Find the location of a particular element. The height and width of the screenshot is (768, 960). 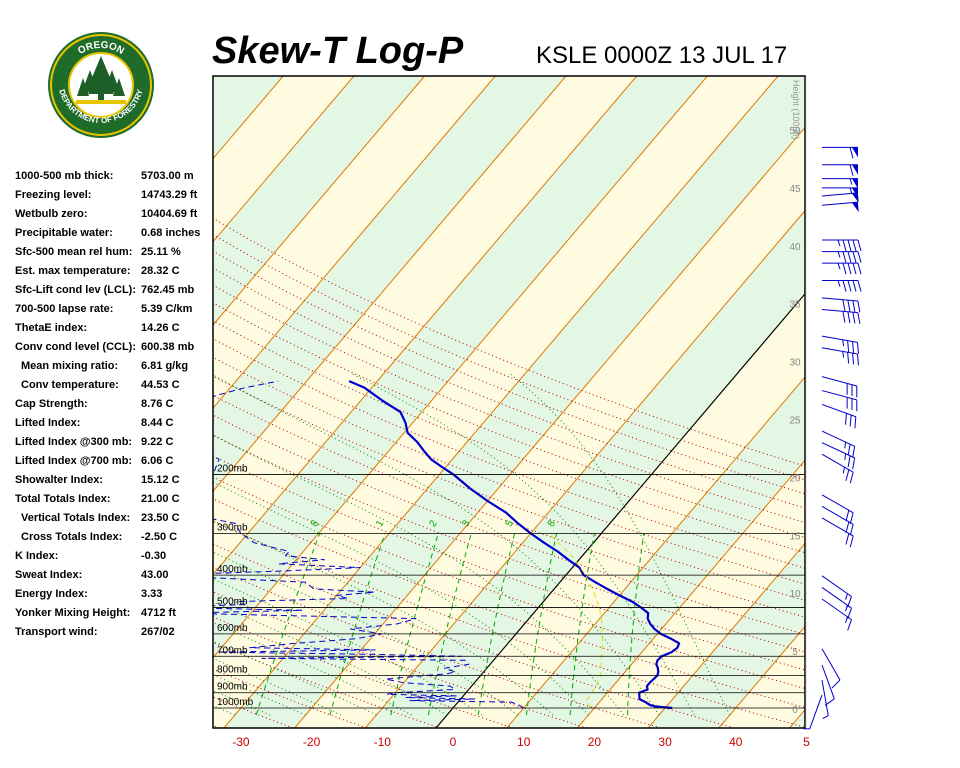

stat-value: 14.26 C is located at coordinates (160, 328).